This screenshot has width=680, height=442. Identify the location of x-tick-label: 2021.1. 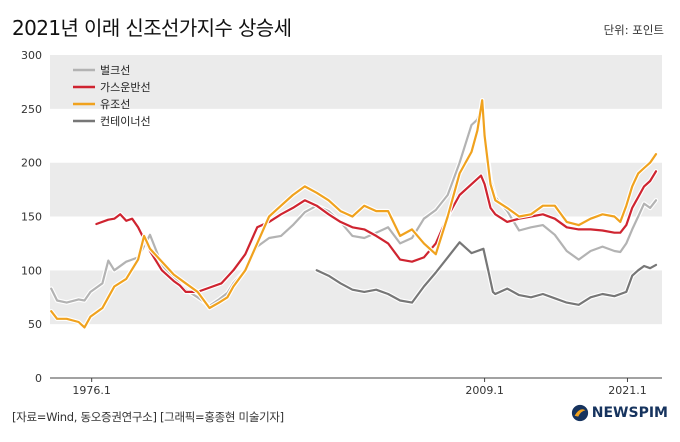
(627, 390).